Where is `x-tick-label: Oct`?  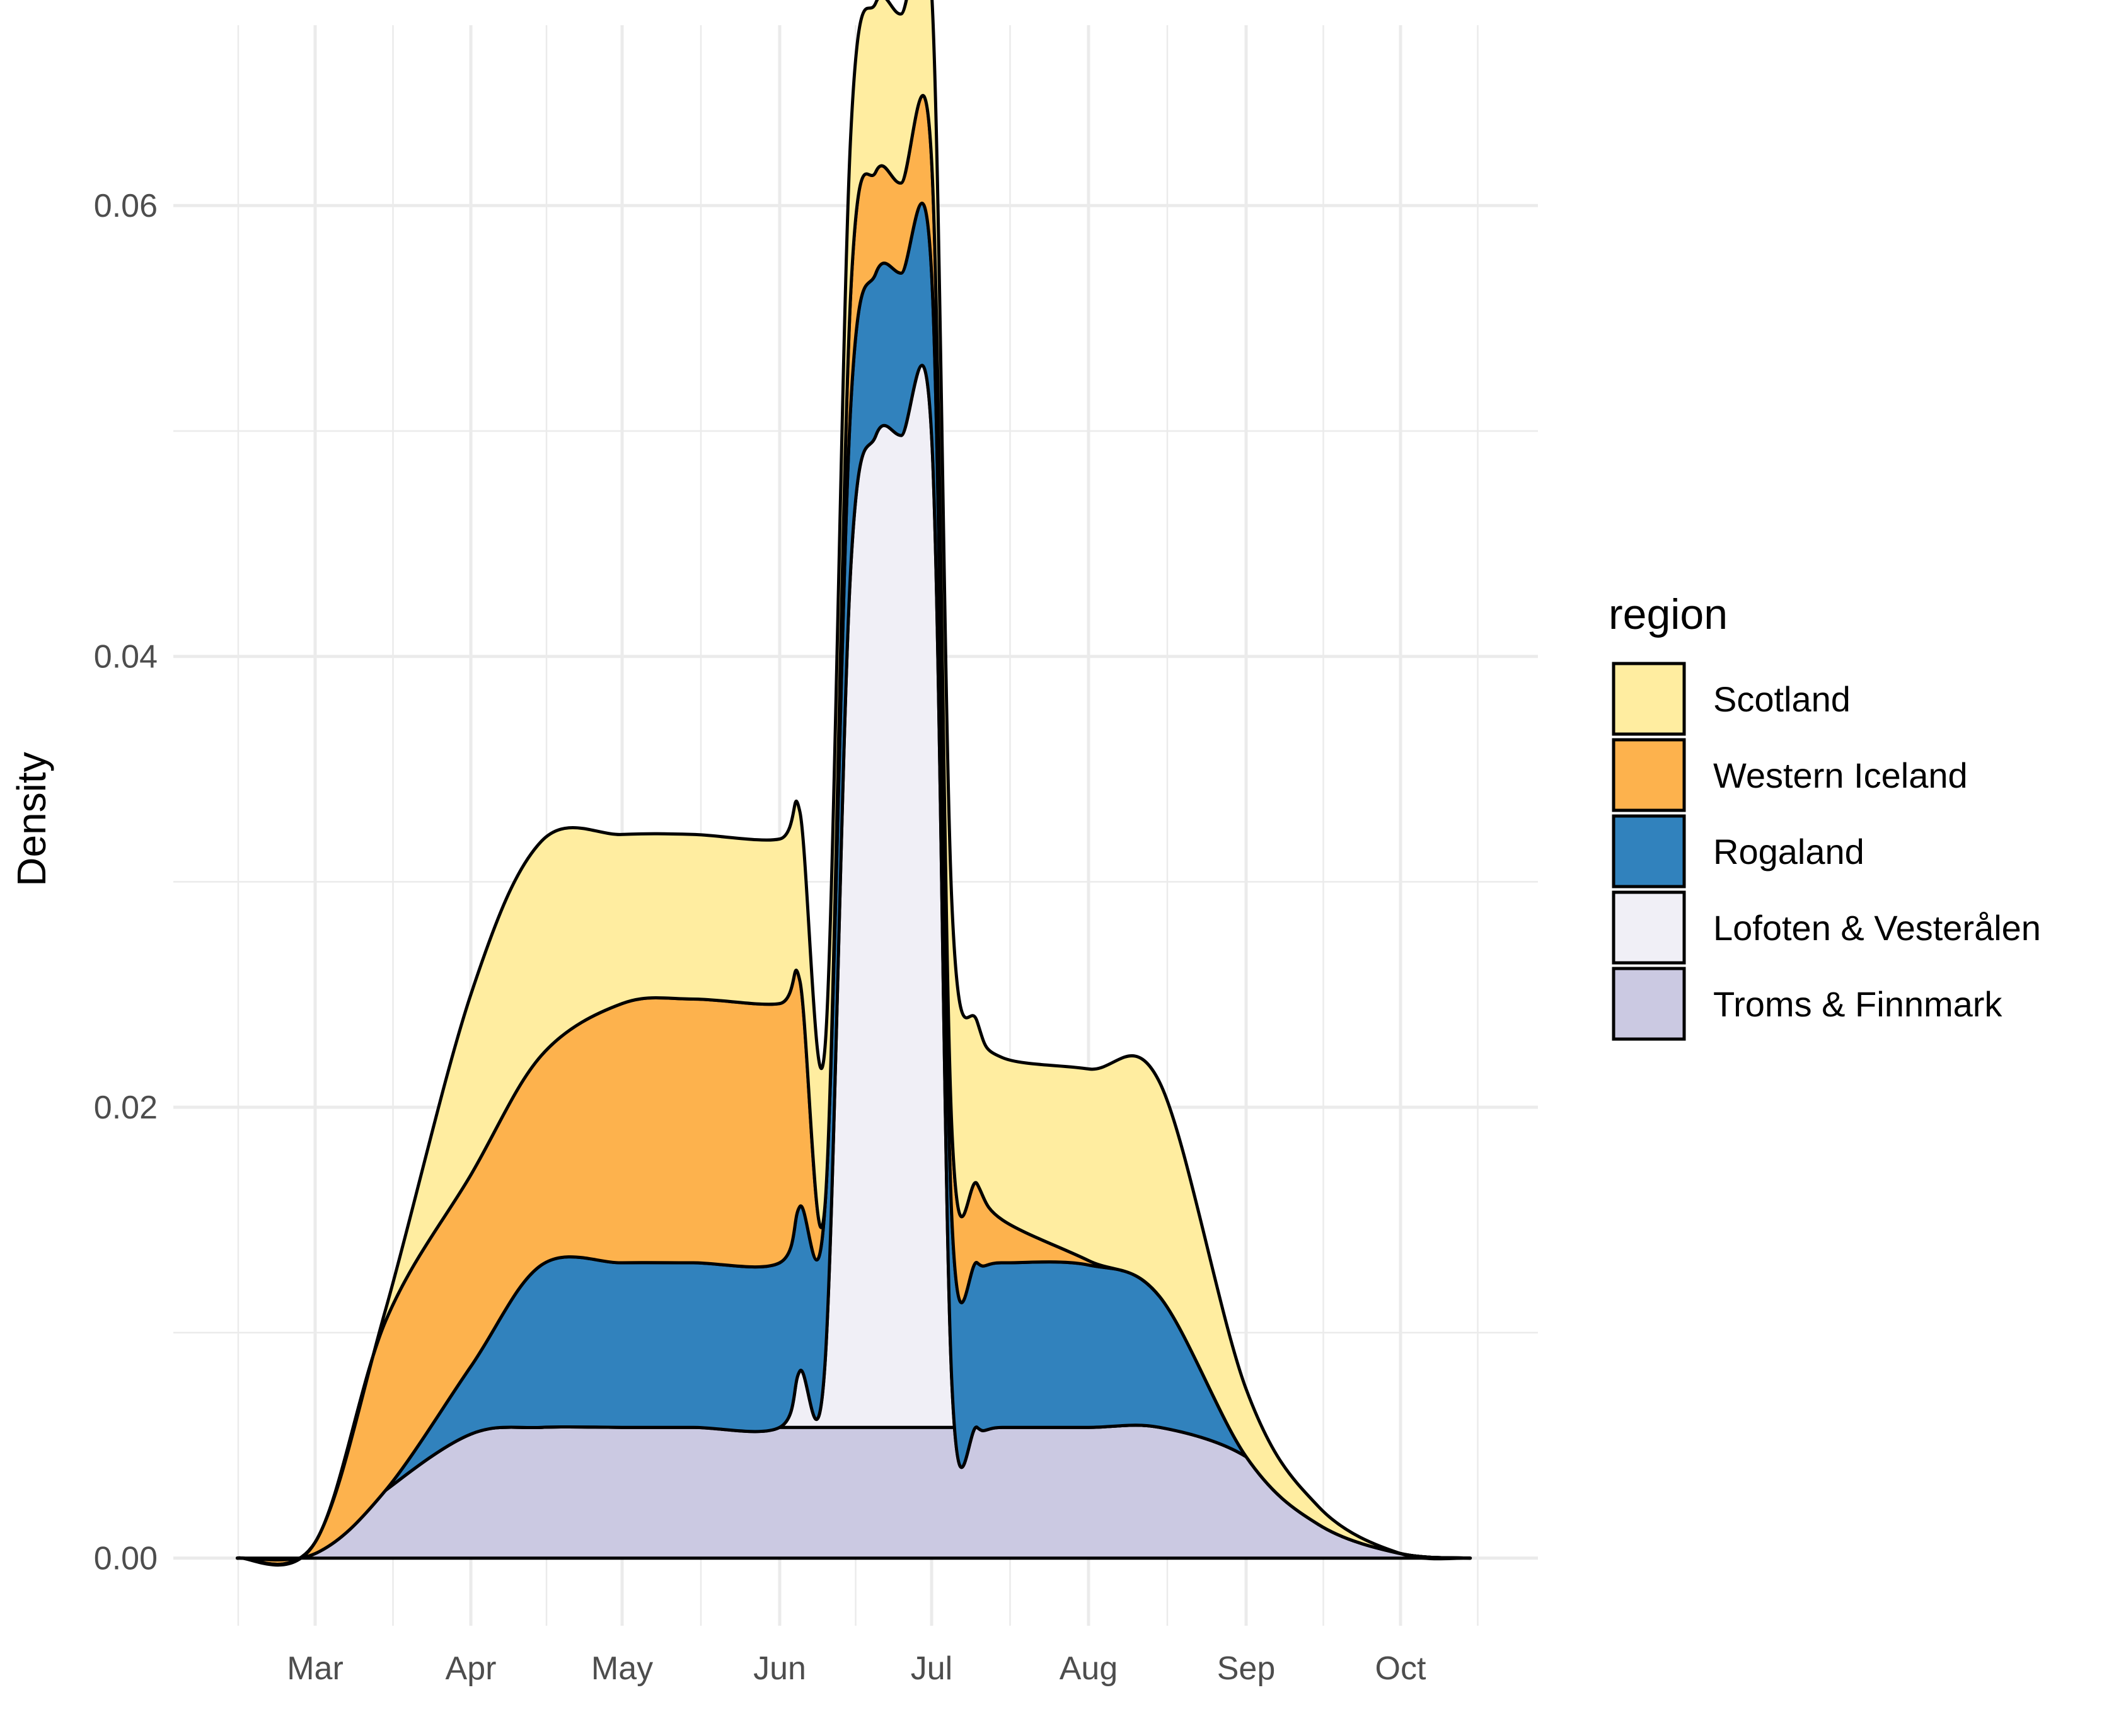 x-tick-label: Oct is located at coordinates (1400, 1668).